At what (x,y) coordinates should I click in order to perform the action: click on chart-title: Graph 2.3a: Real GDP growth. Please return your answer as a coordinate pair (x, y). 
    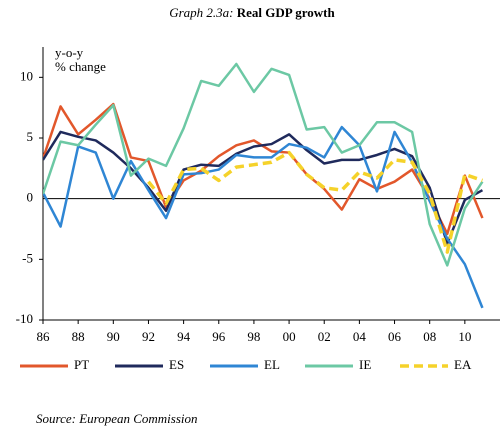
    Looking at the image, I should click on (252, 12).